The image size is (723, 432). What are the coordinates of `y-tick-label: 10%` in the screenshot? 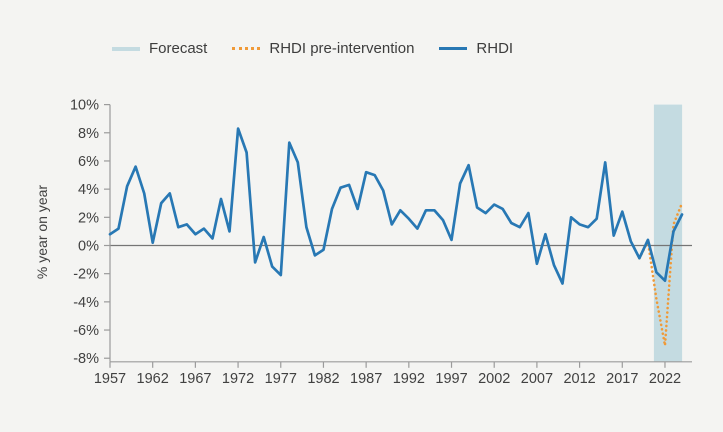 It's located at (84, 106).